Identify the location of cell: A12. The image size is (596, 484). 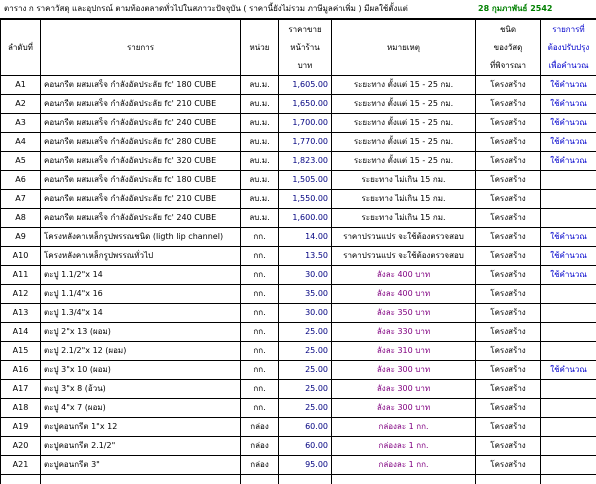
(20, 294).